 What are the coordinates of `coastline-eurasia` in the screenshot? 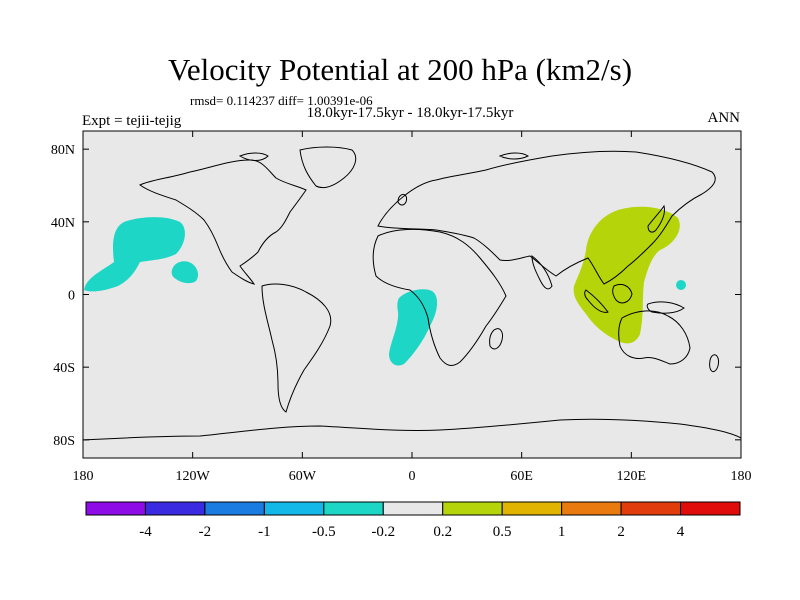 It's located at (546, 217).